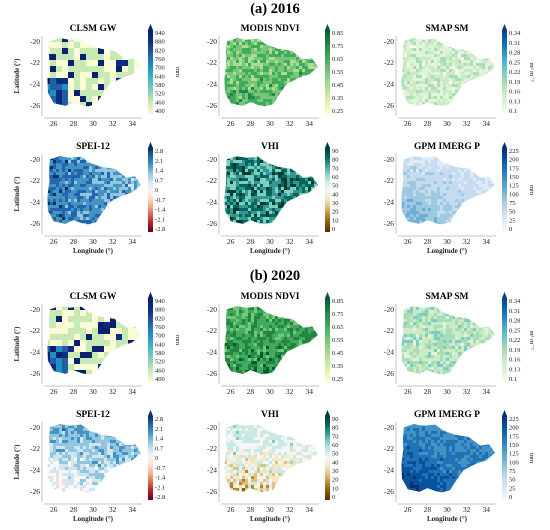  Describe the element at coordinates (93, 297) in the screenshot. I see `panel-title: CLSM GW` at that location.